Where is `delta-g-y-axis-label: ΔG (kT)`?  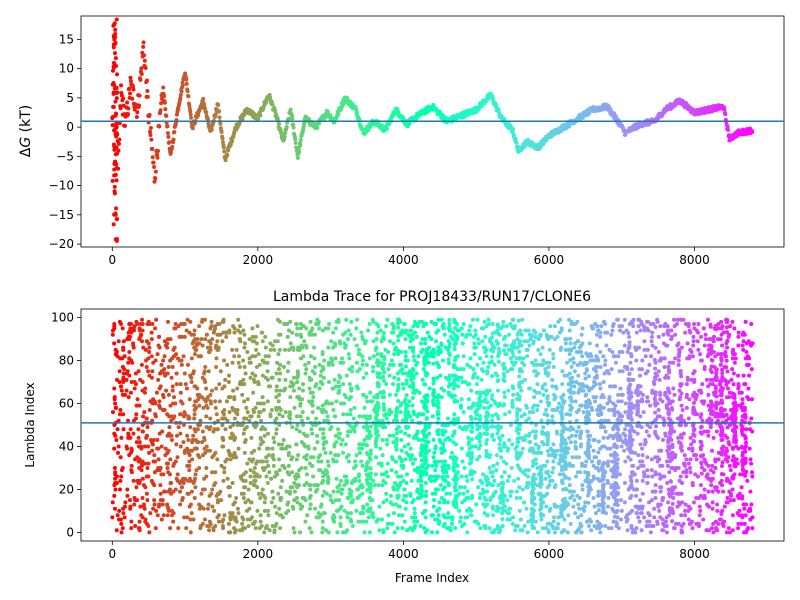
delta-g-y-axis-label: ΔG (kT) is located at coordinates (26, 131).